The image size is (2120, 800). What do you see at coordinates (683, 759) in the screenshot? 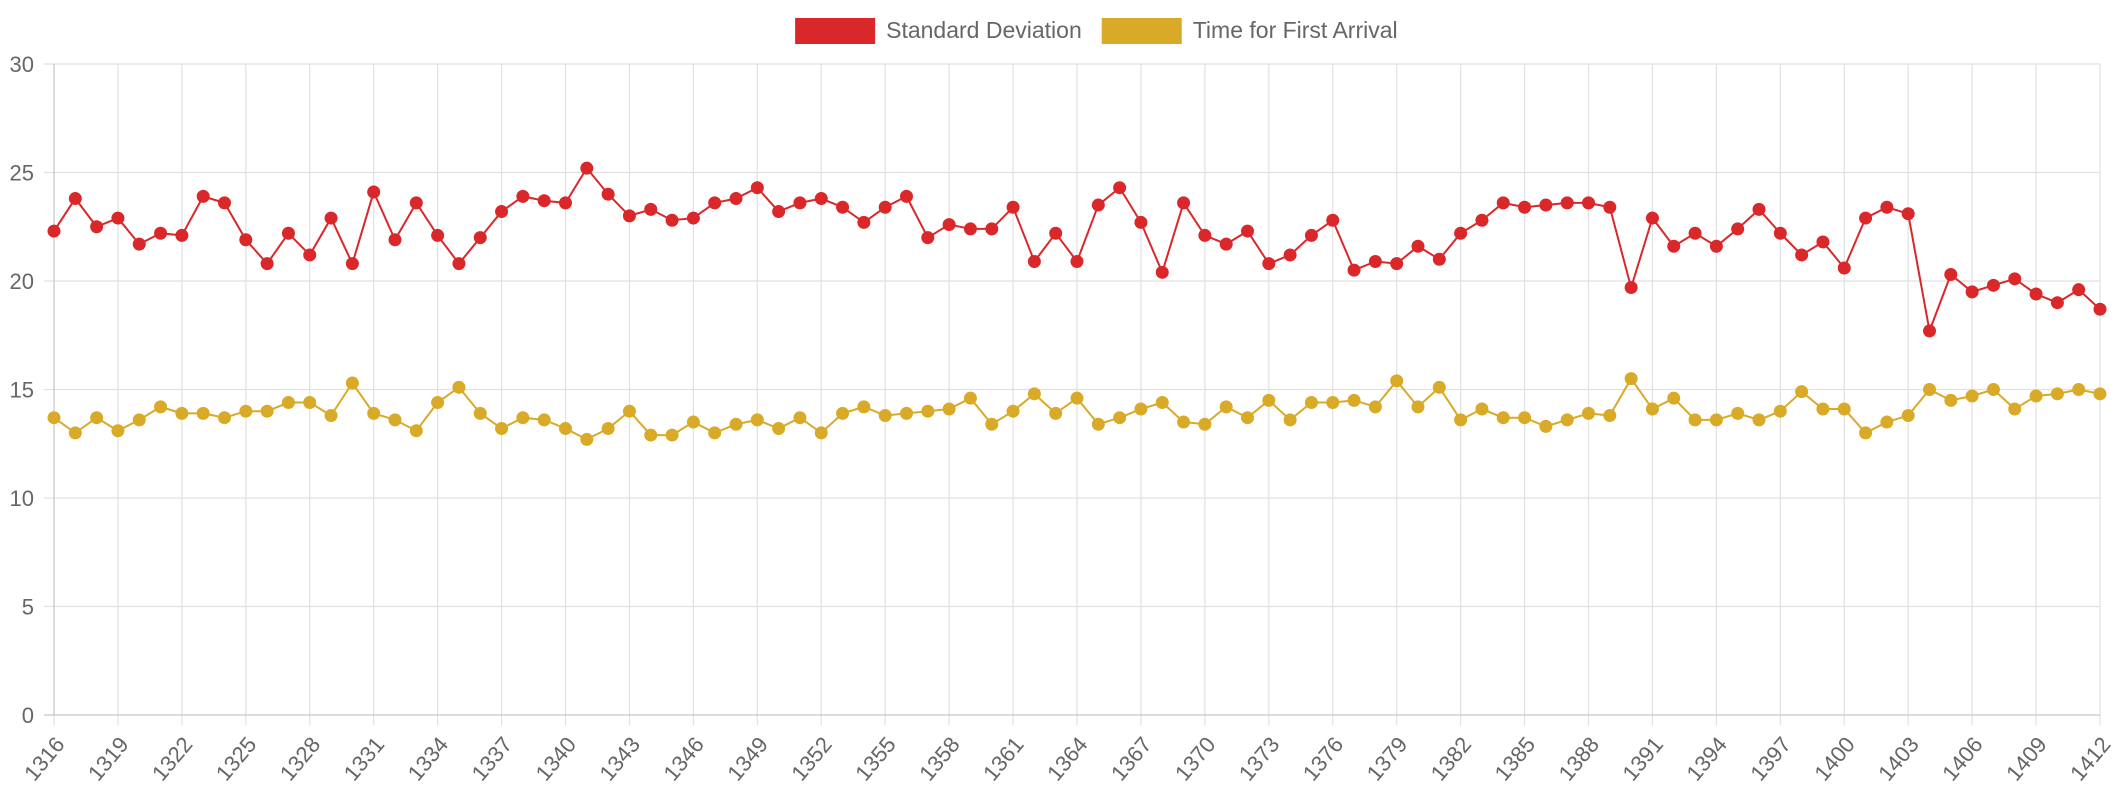
I see `x-tick-label: 1346` at bounding box center [683, 759].